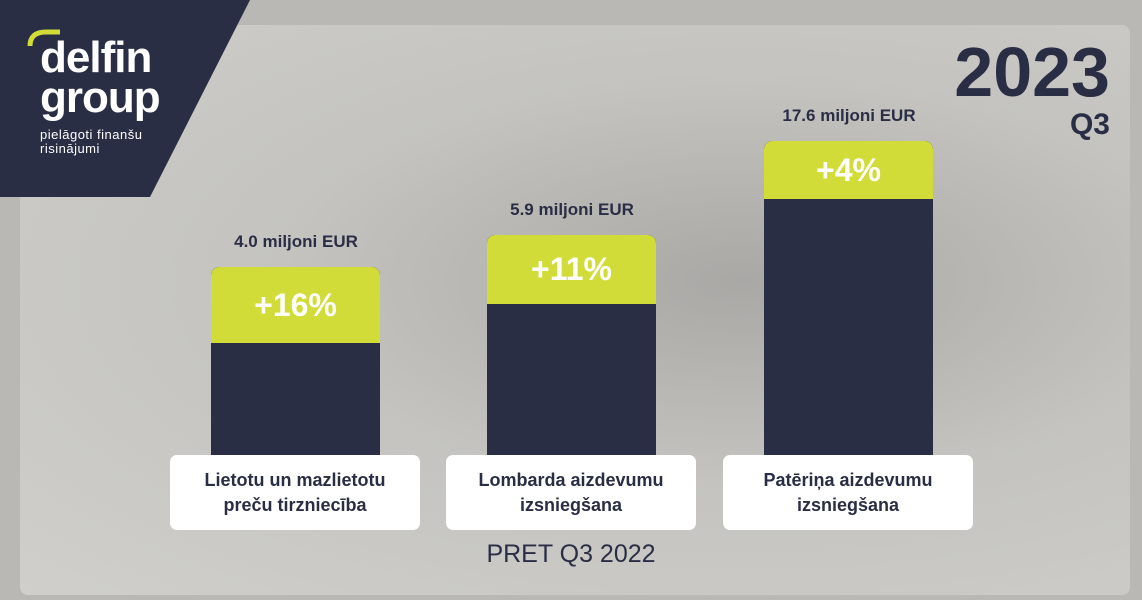 This screenshot has width=1142, height=600. What do you see at coordinates (91, 134) in the screenshot?
I see `logo-tagline: pielāgoti finanšu` at bounding box center [91, 134].